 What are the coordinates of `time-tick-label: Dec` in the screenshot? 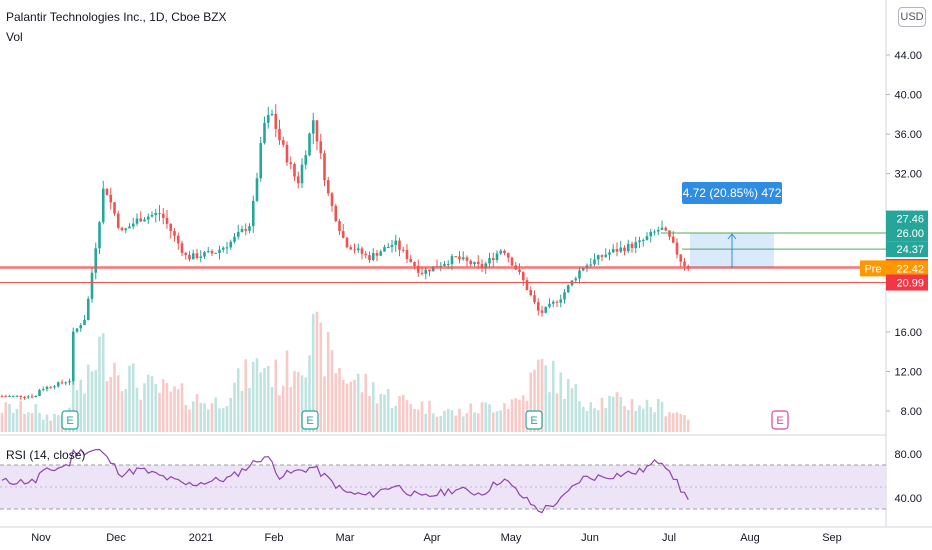 It's located at (116, 538).